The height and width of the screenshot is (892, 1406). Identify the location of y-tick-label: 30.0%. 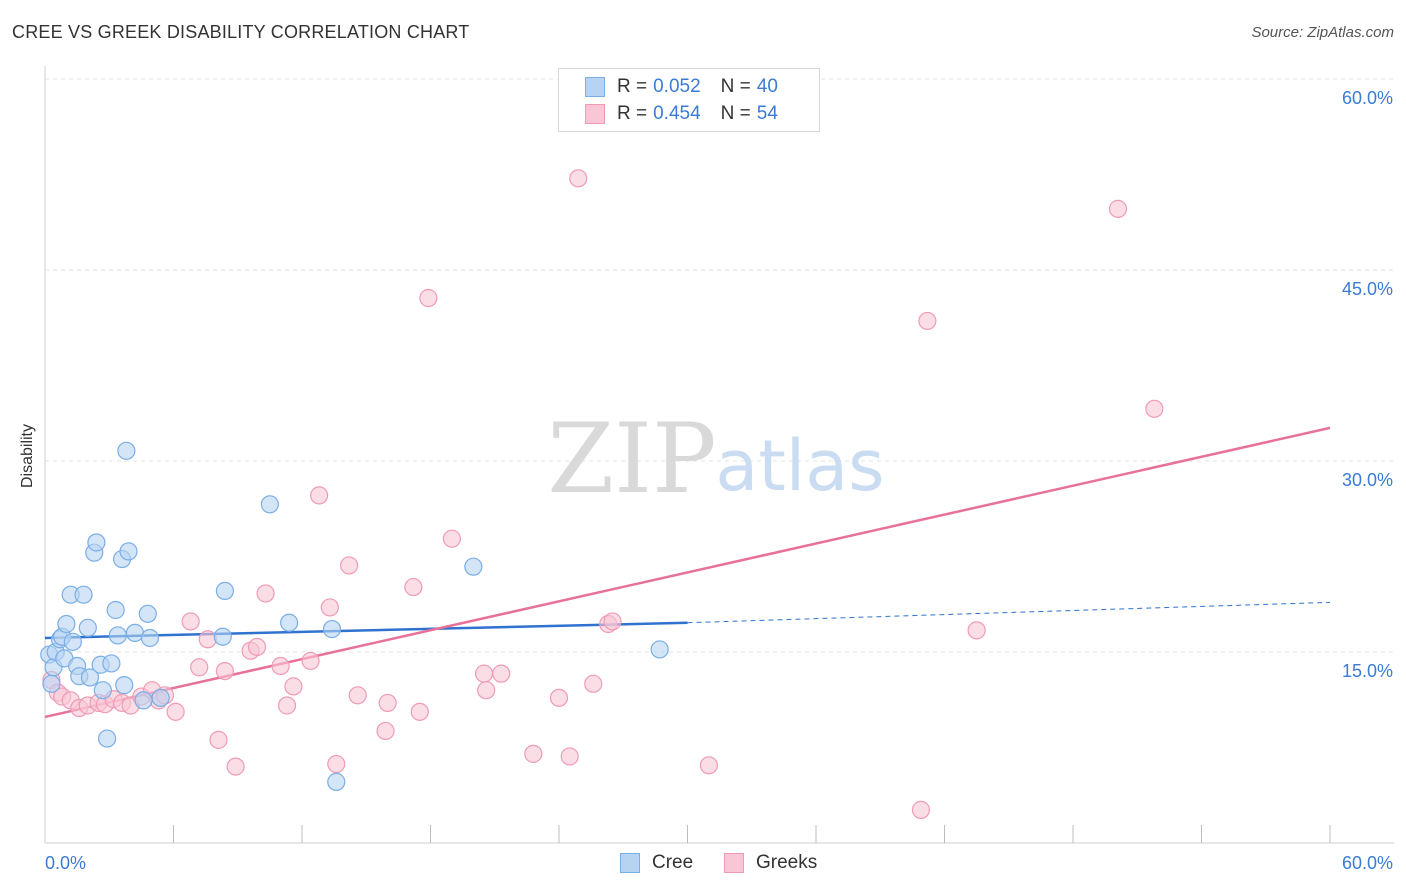
(1367, 480).